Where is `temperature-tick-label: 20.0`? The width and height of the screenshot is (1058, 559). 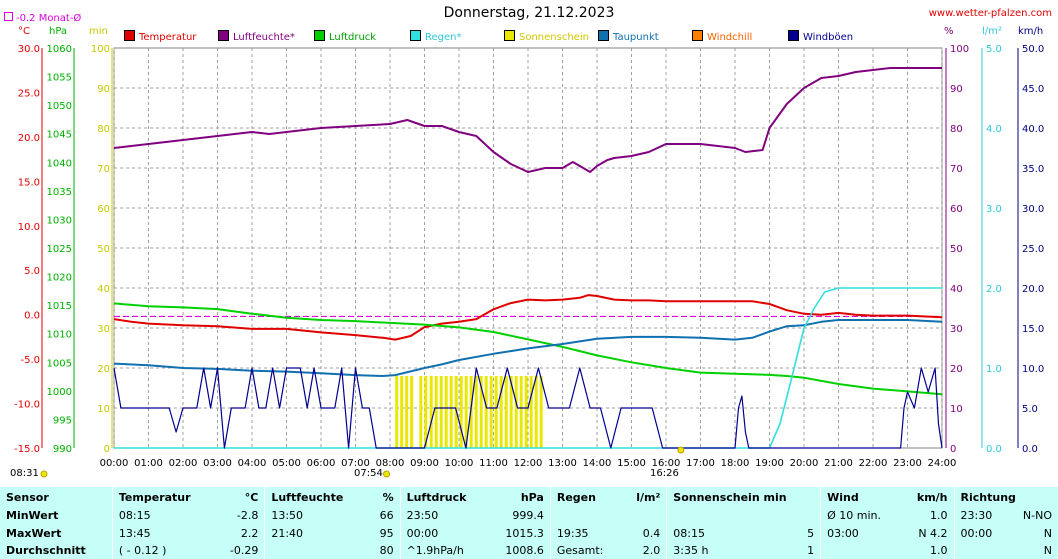
temperature-tick-label: 20.0 is located at coordinates (29, 138).